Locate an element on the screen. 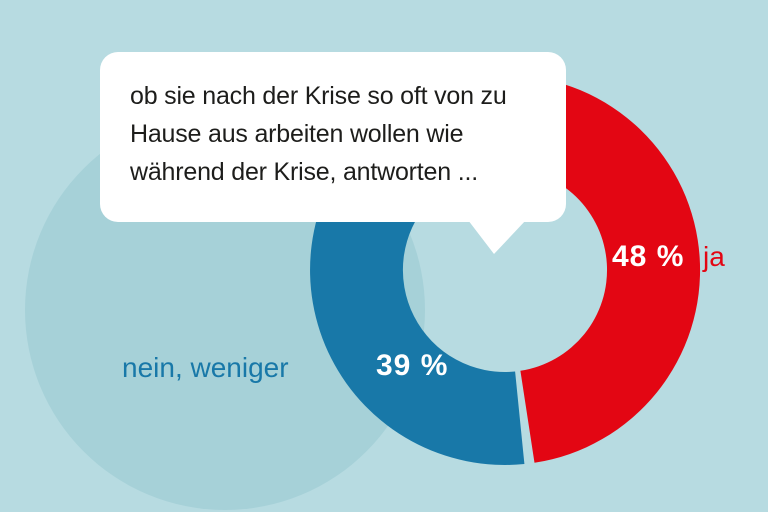 Image resolution: width=768 pixels, height=512 pixels. speech-bubble-line-2: Hause aus arbeiten wollen wie is located at coordinates (297, 134).